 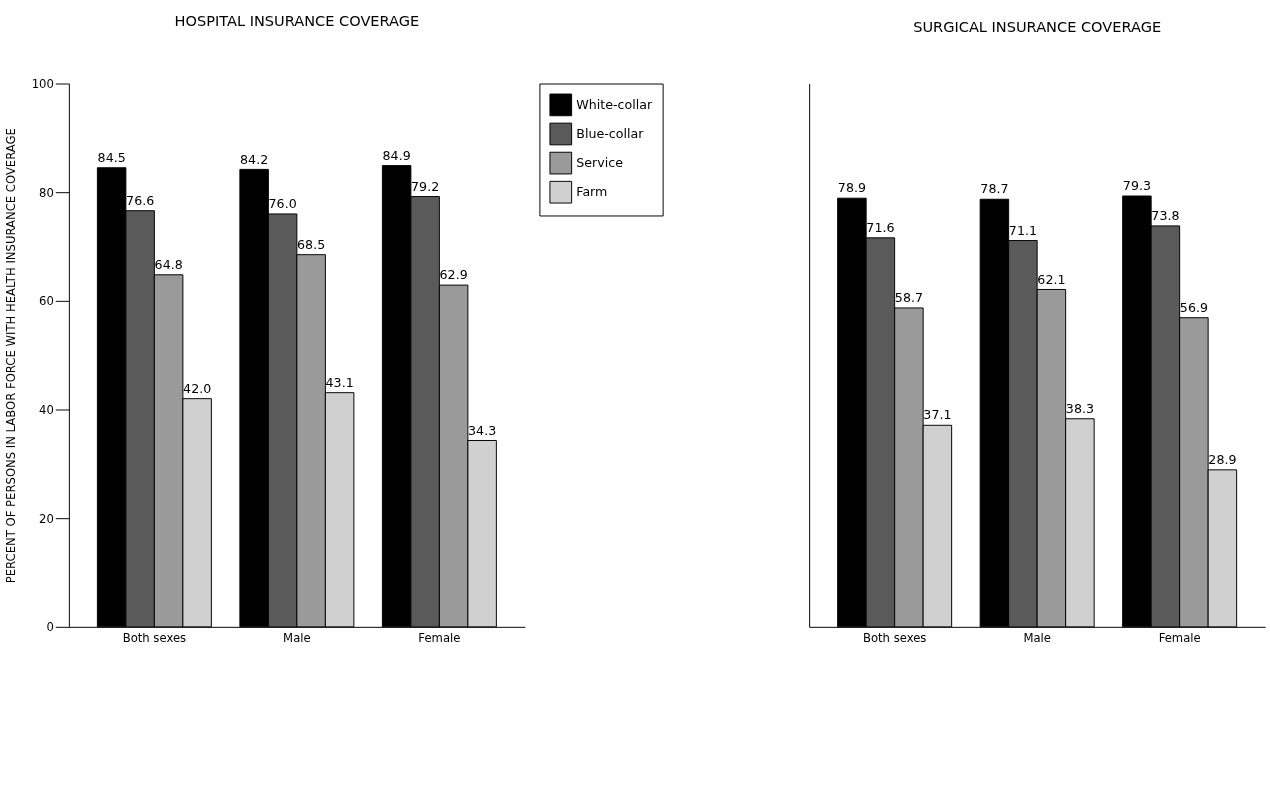 What do you see at coordinates (908, 298) in the screenshot?
I see `data-label: 58.7` at bounding box center [908, 298].